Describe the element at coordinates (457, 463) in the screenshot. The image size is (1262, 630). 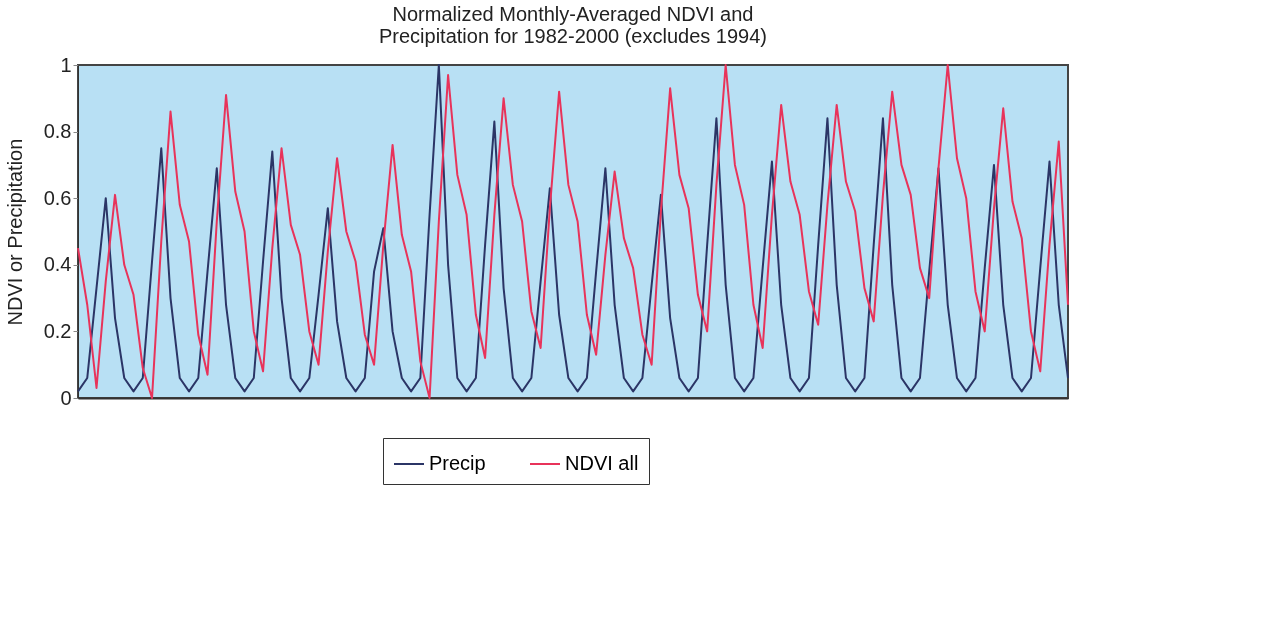
I see `legend-label: Precip` at that location.